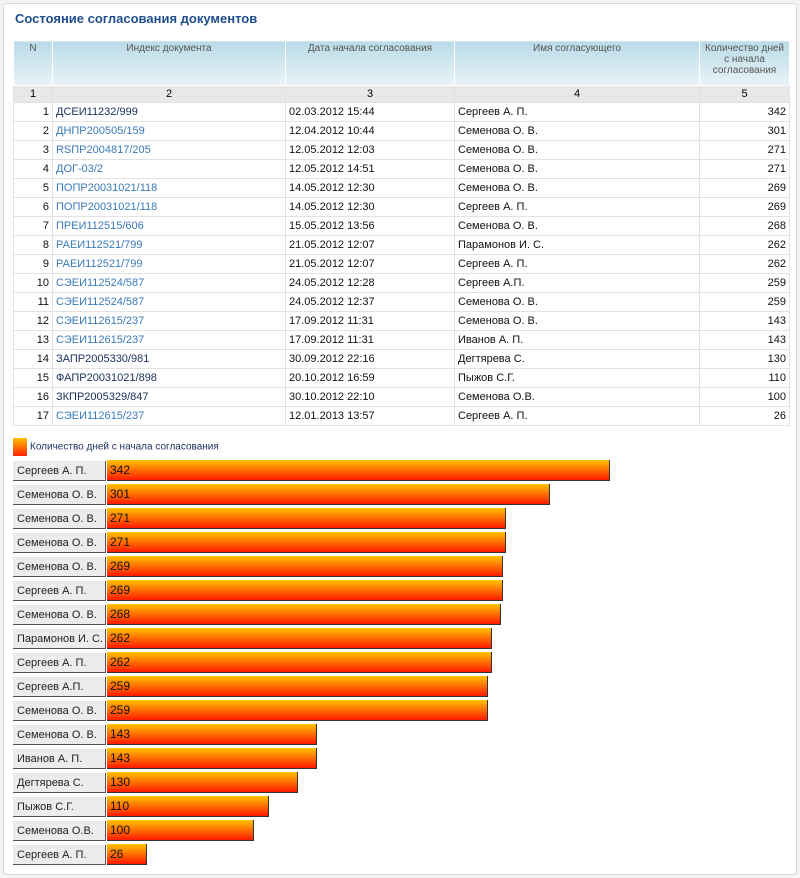  What do you see at coordinates (577, 63) in the screenshot?
I see `header-approver: Имя согласующего` at bounding box center [577, 63].